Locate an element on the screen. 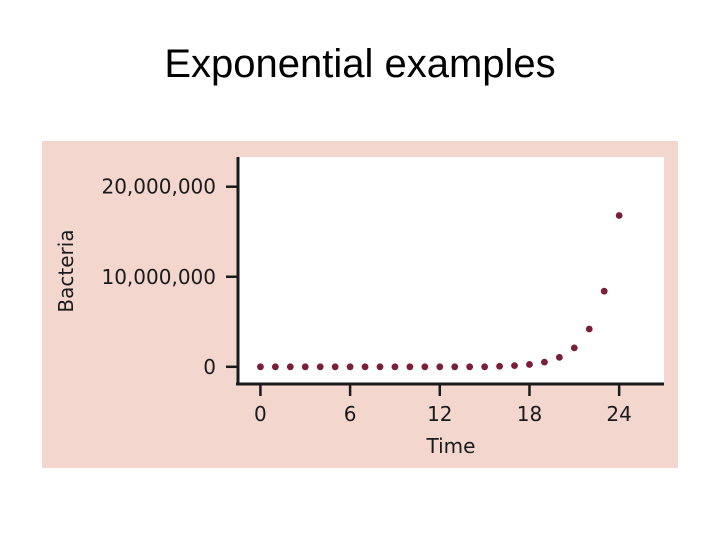 The height and width of the screenshot is (540, 720). x-ticks: 0 6 12 18 24 is located at coordinates (443, 405).